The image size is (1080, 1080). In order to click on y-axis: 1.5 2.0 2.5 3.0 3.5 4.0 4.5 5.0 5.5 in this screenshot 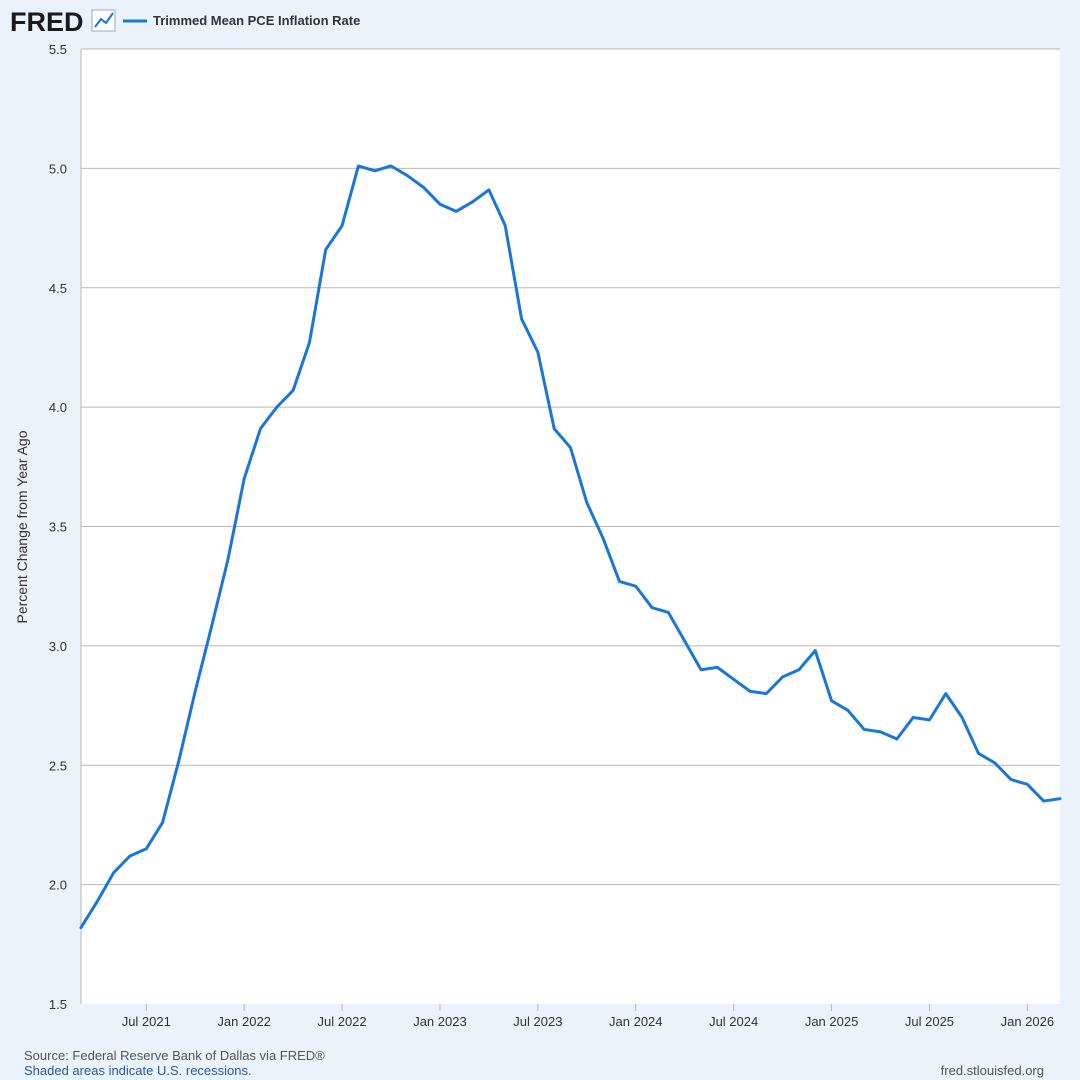, I will do `click(58, 527)`.